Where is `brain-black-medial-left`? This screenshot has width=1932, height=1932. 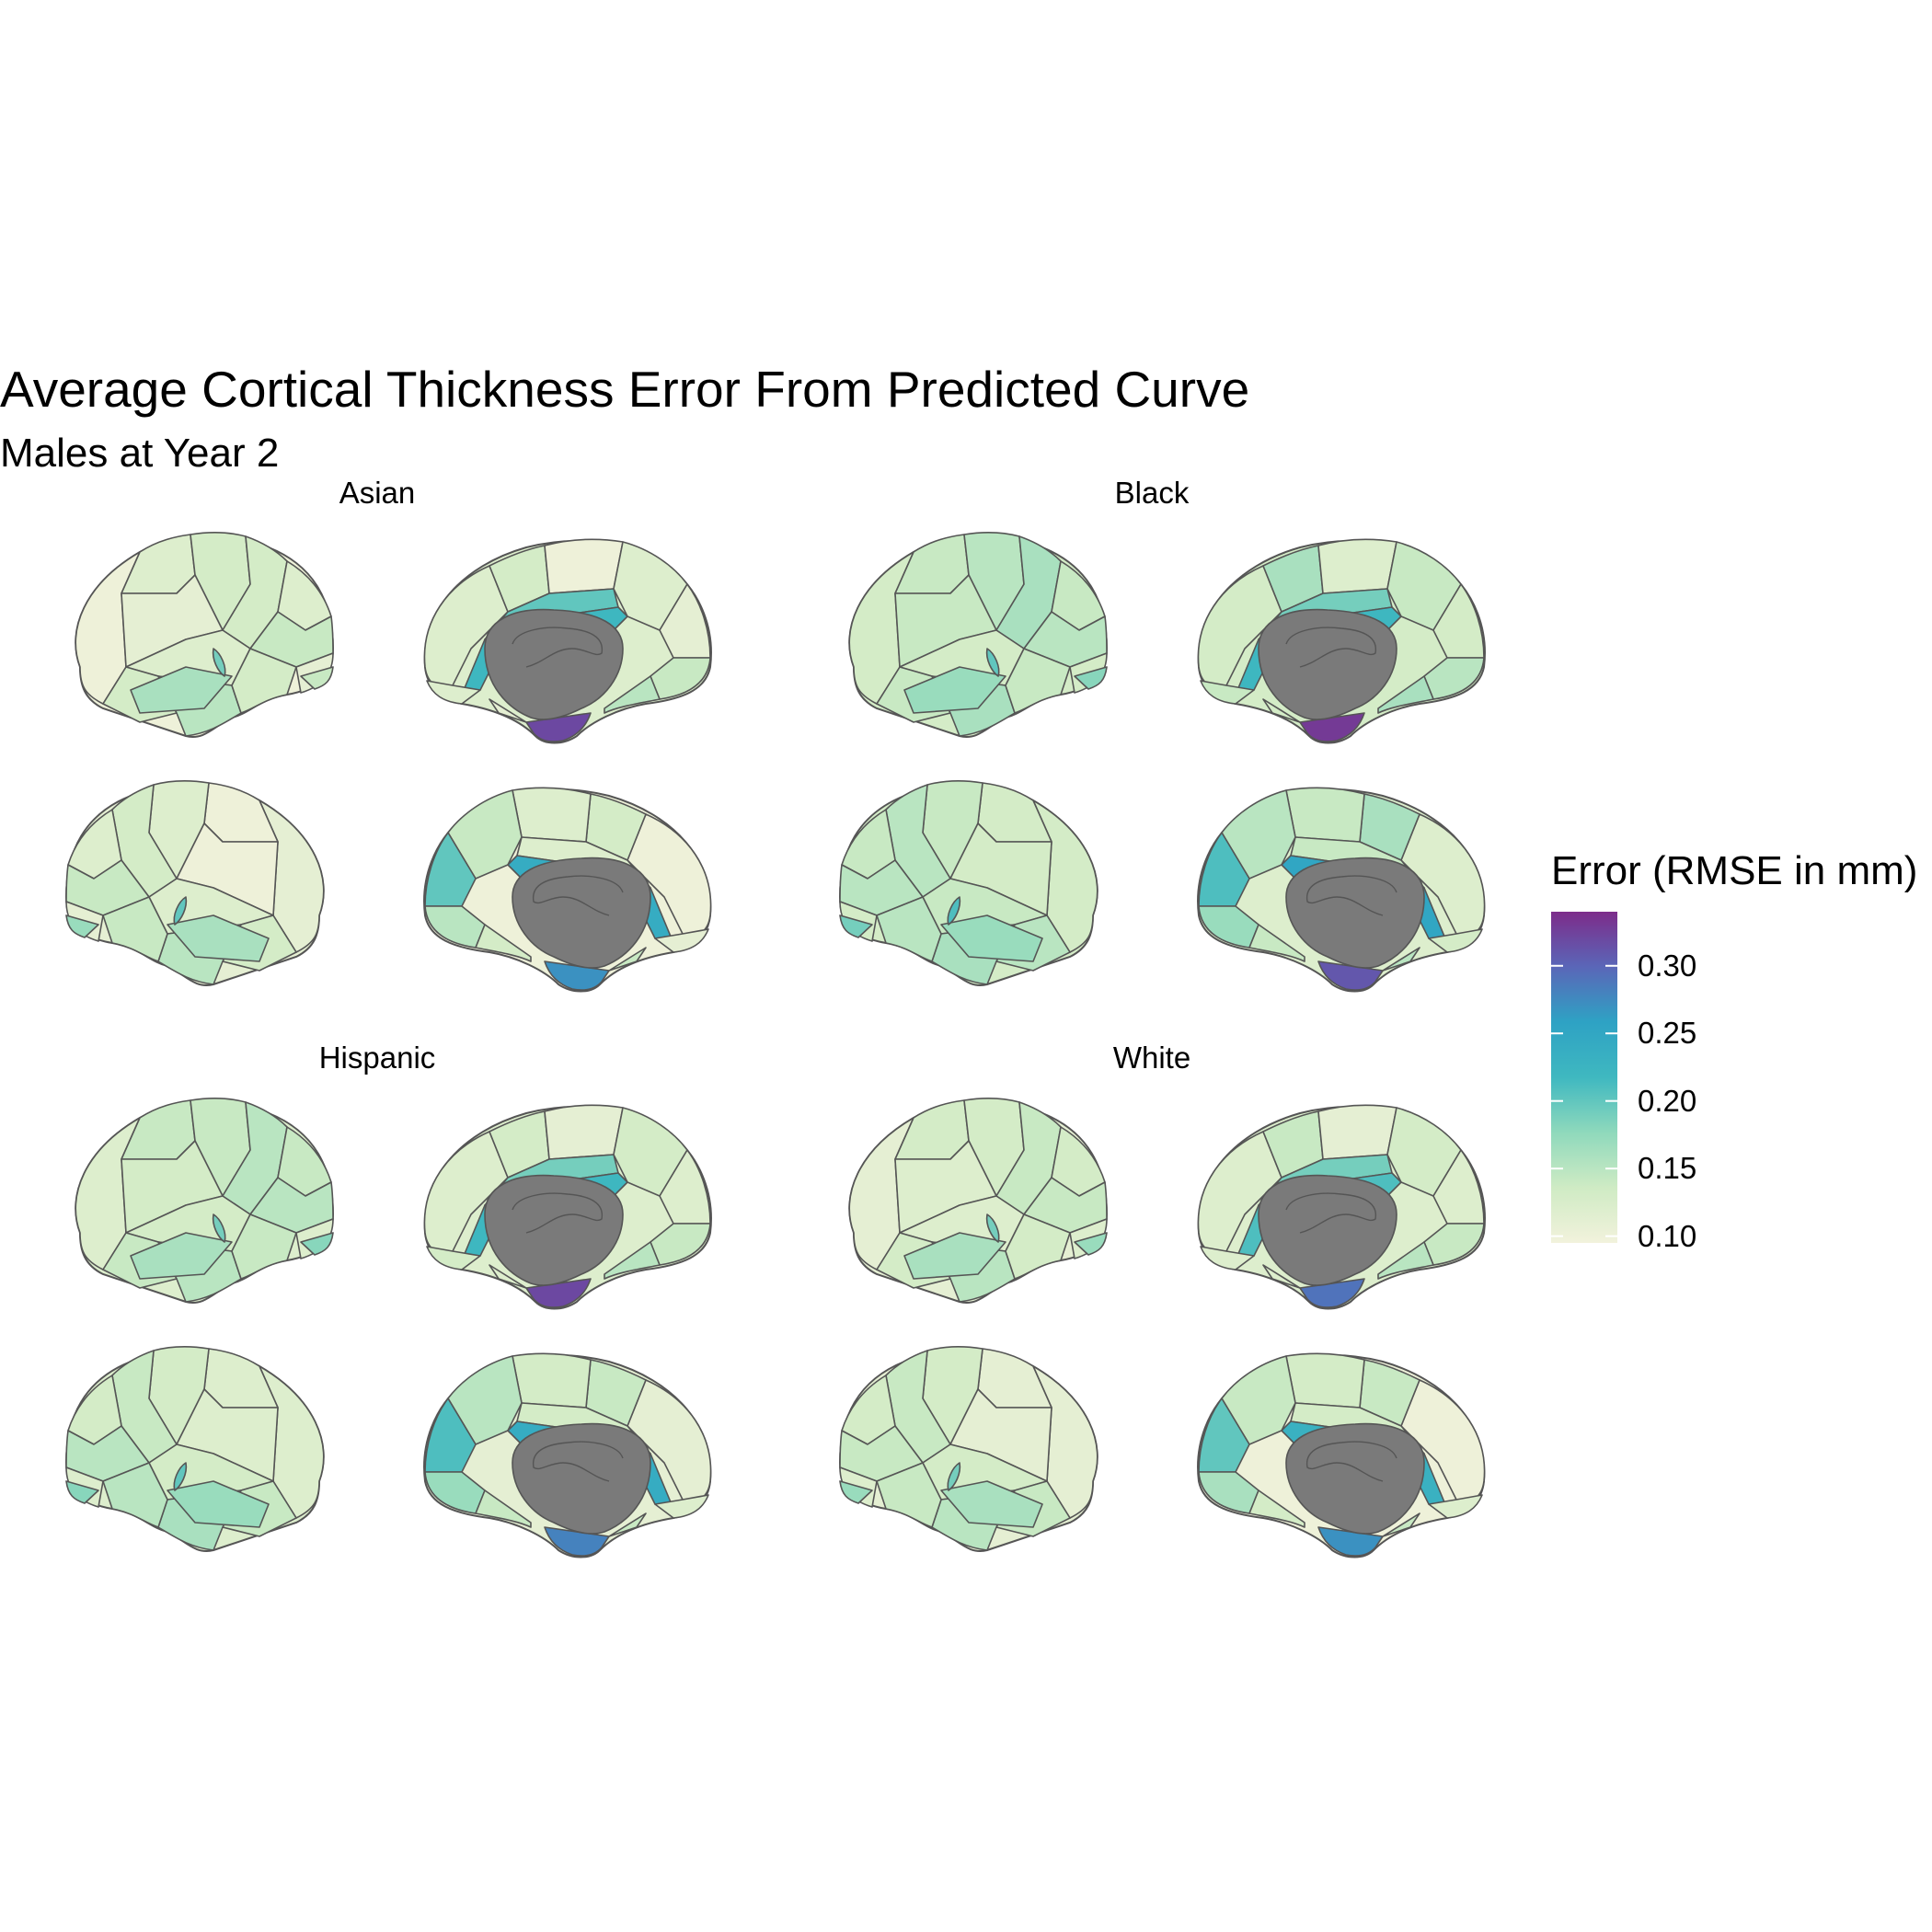
brain-black-medial-left is located at coordinates (1341, 641).